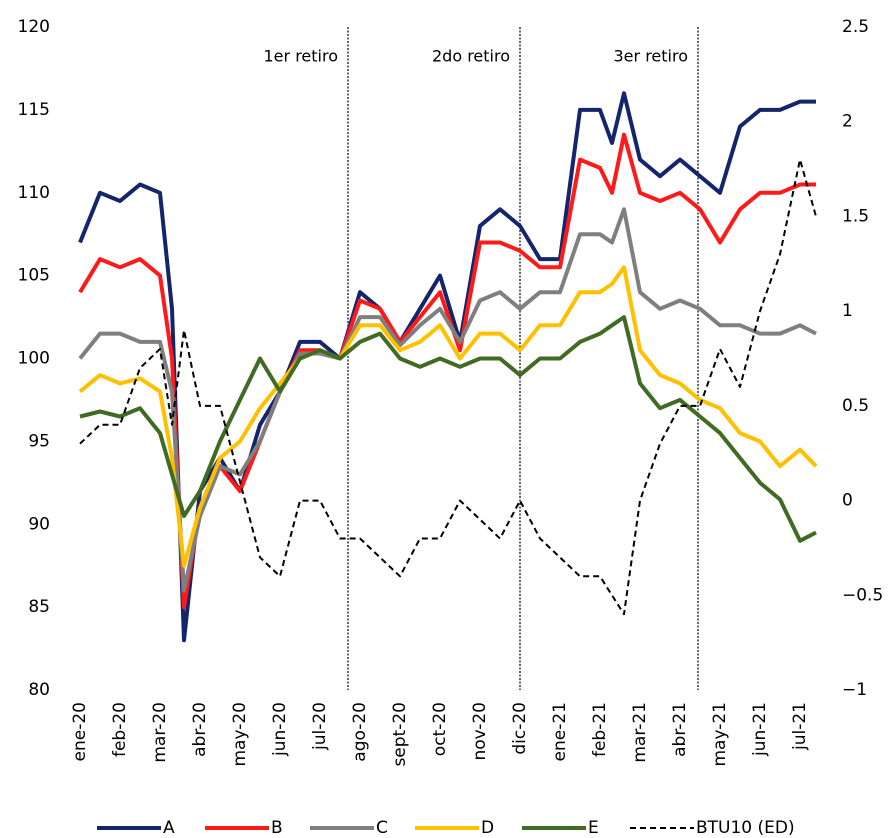 This screenshot has height=838, width=892. What do you see at coordinates (160, 732) in the screenshot?
I see `x-tick-label: mar-20` at bounding box center [160, 732].